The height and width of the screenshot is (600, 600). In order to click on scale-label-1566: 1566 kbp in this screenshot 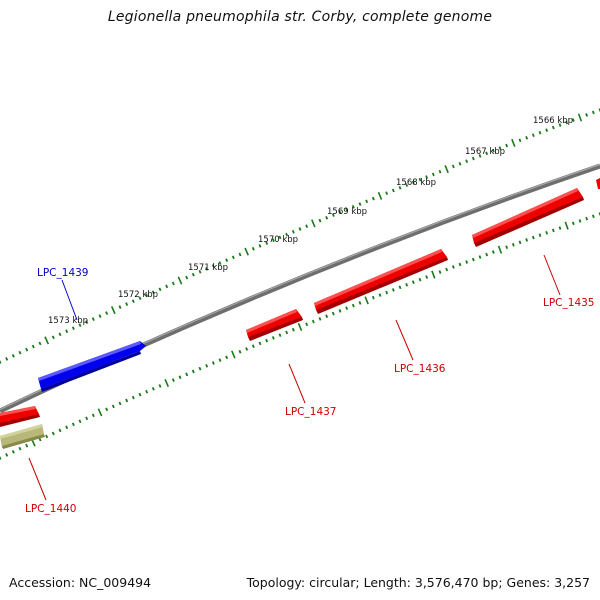, I will do `click(553, 121)`.